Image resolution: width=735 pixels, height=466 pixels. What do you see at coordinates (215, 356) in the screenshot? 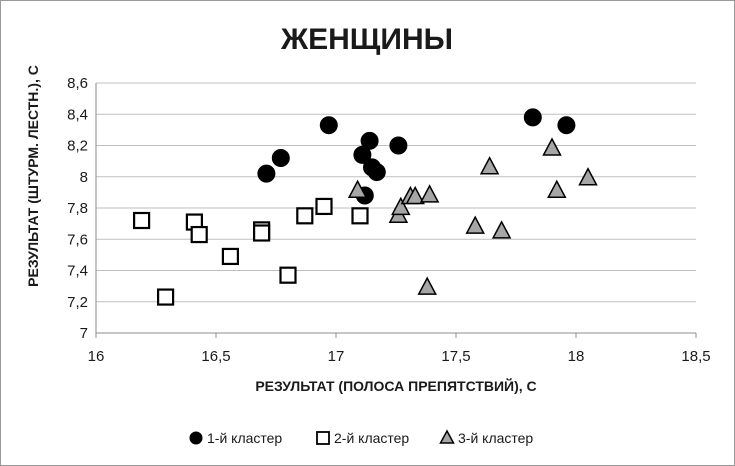
I see `x-tick-label: 16,5` at bounding box center [215, 356].